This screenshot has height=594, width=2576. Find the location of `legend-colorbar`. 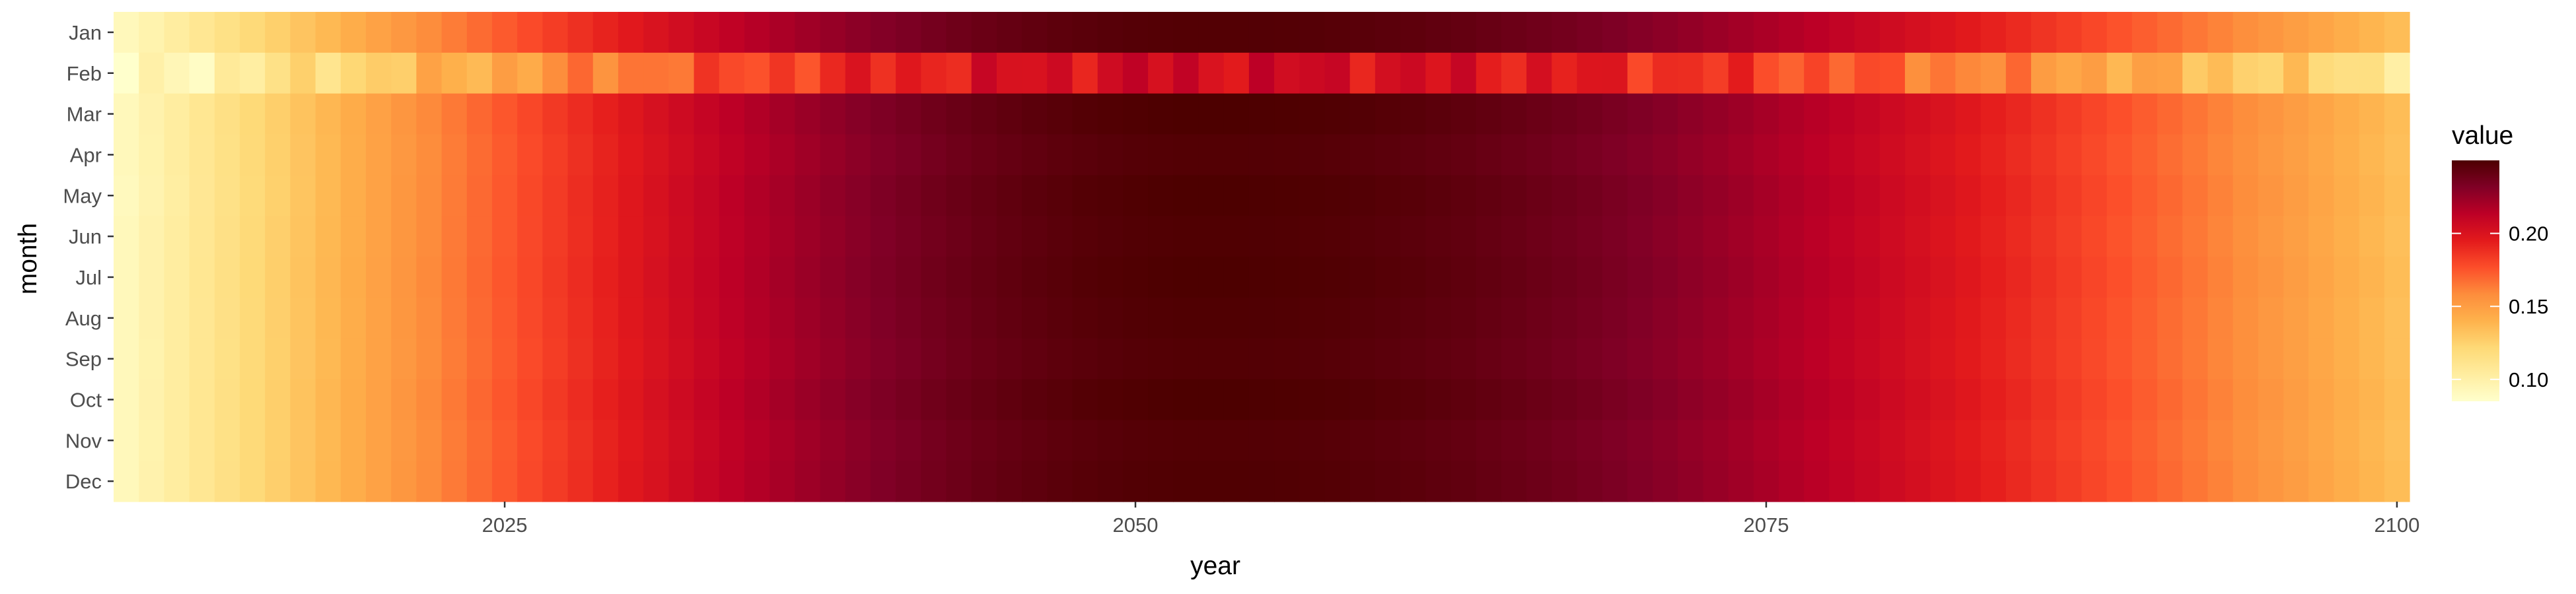

legend-colorbar is located at coordinates (2475, 280).